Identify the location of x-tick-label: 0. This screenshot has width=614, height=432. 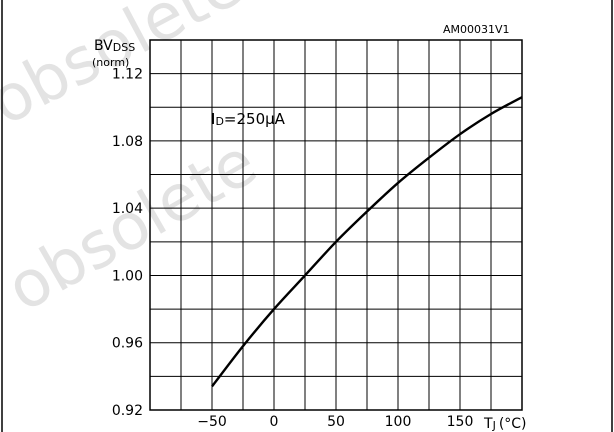
(274, 422).